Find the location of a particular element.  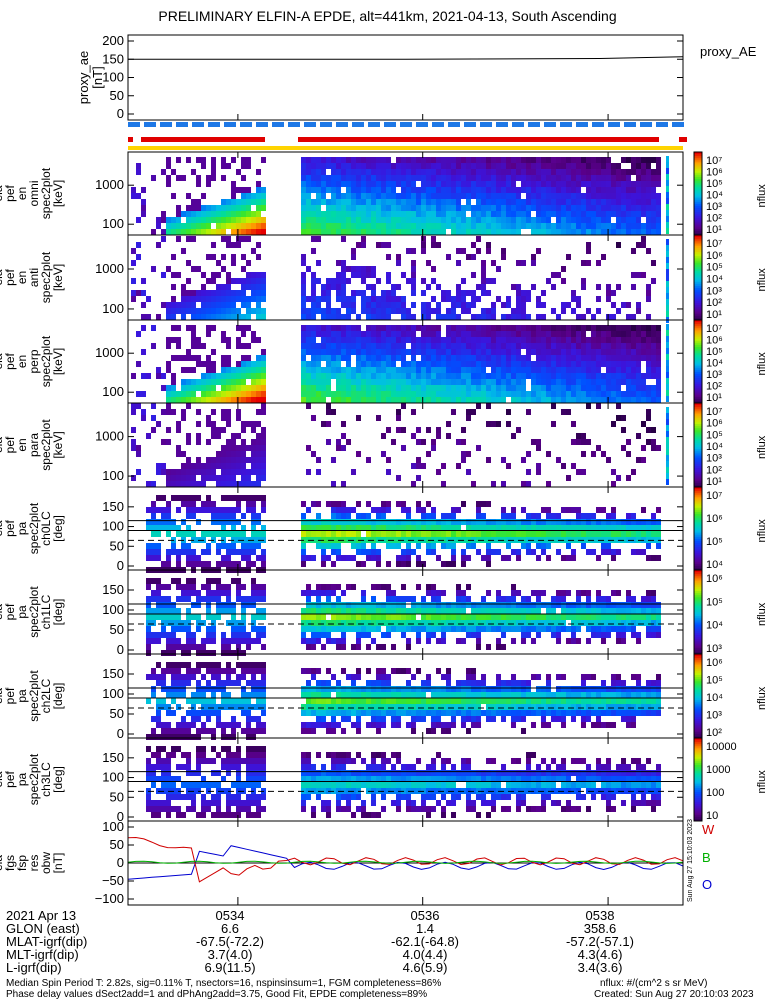

proxy-ae-legend: proxy_AE is located at coordinates (728, 51).